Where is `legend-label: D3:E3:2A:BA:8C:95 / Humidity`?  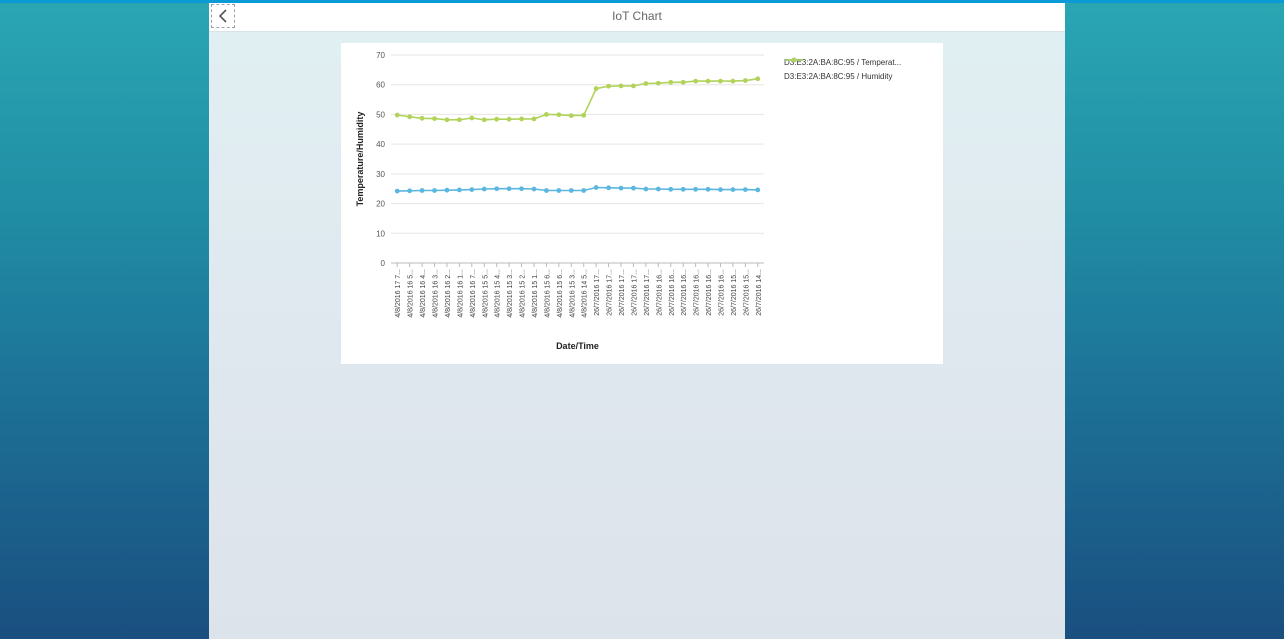
legend-label: D3:E3:2A:BA:8C:95 / Humidity is located at coordinates (838, 76).